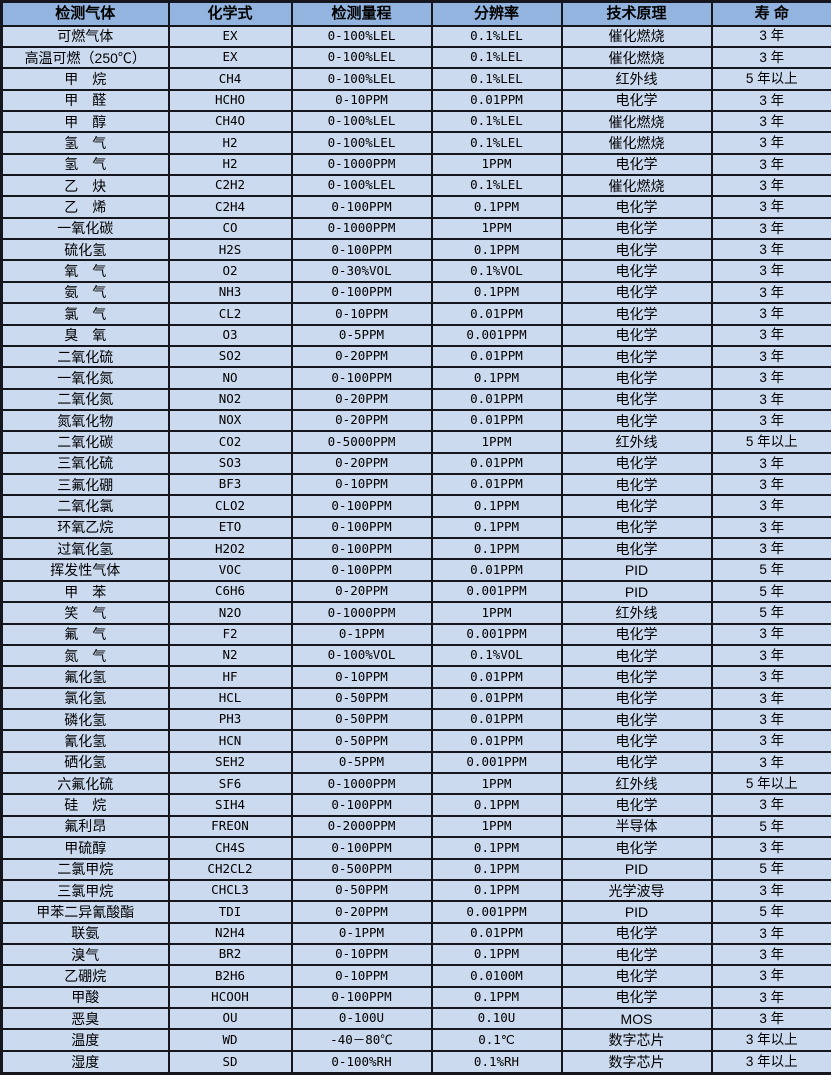 Image resolution: width=831 pixels, height=1075 pixels. What do you see at coordinates (636, 784) in the screenshot?
I see `cell-principle: 红外线` at bounding box center [636, 784].